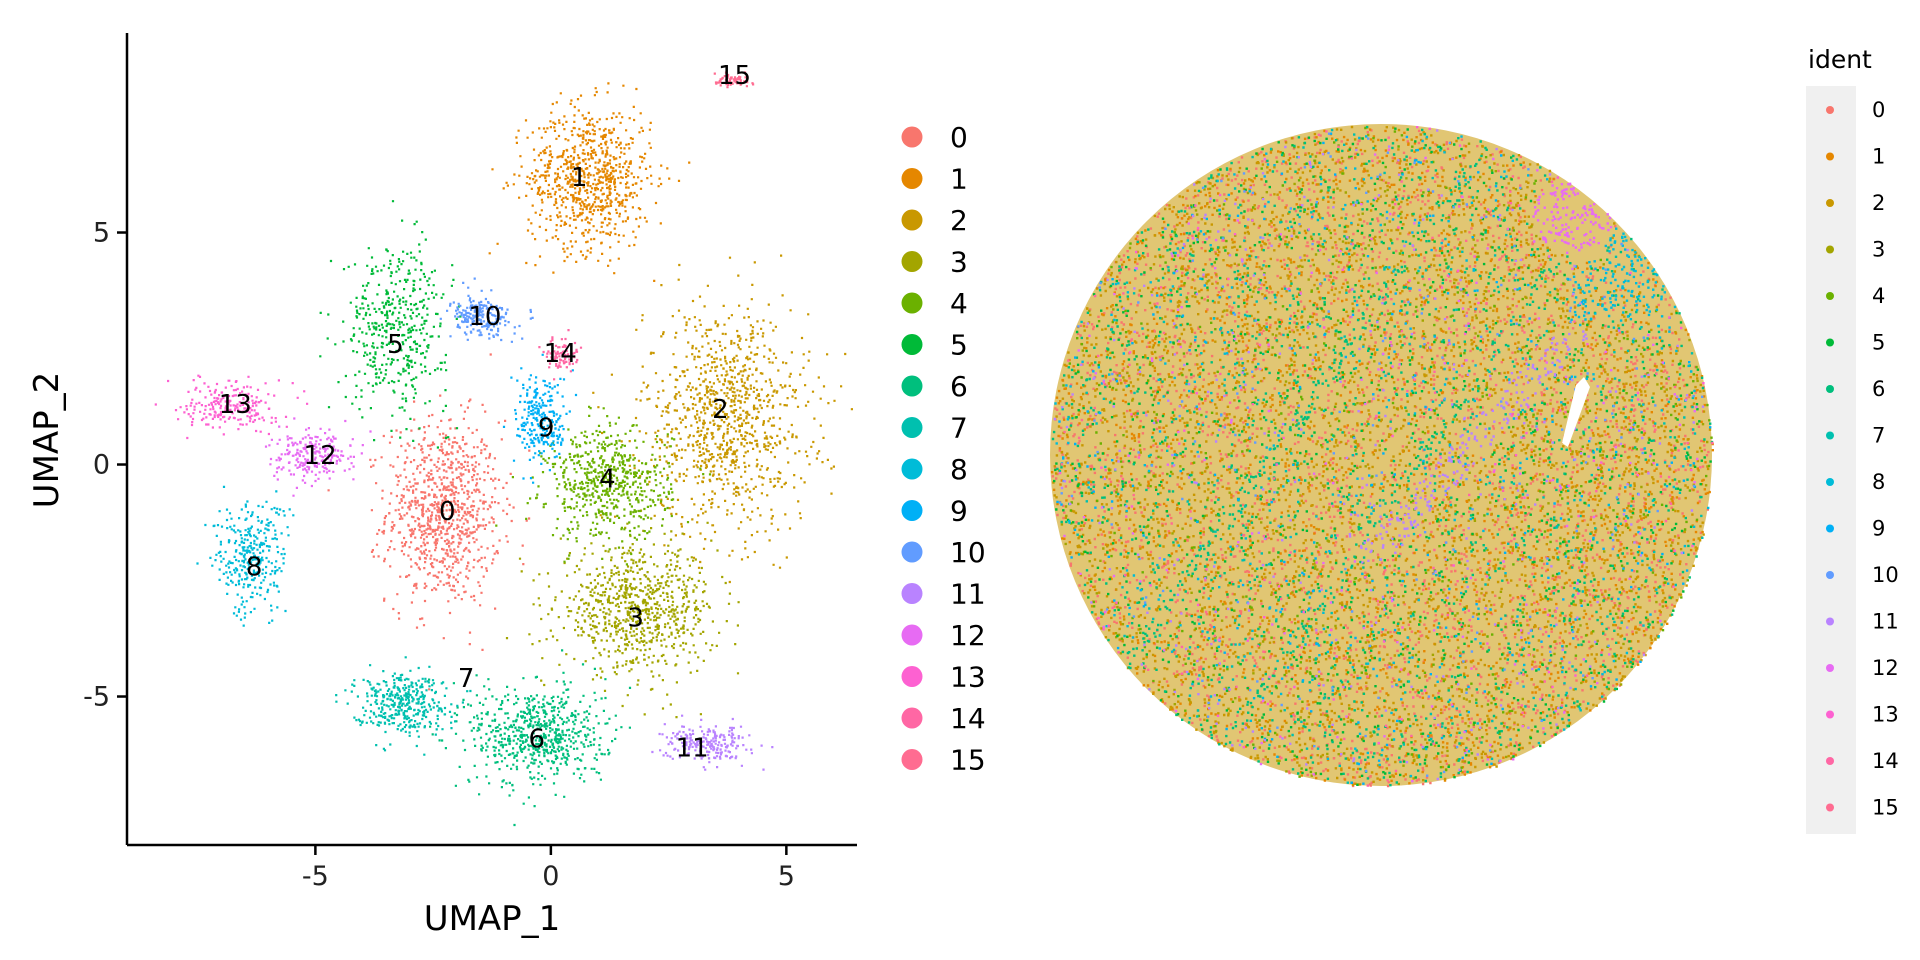 The width and height of the screenshot is (1920, 960). Describe the element at coordinates (101, 465) in the screenshot. I see `umap-y-tick-label: 0` at that location.